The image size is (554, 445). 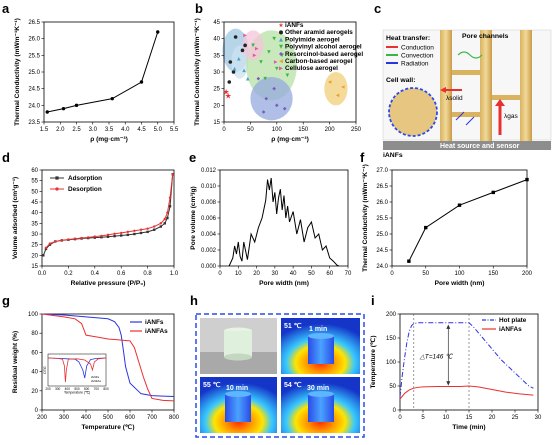 What do you see at coordinates (448, 326) in the screenshot?
I see `delta-t-arrowhead-top` at bounding box center [448, 326].